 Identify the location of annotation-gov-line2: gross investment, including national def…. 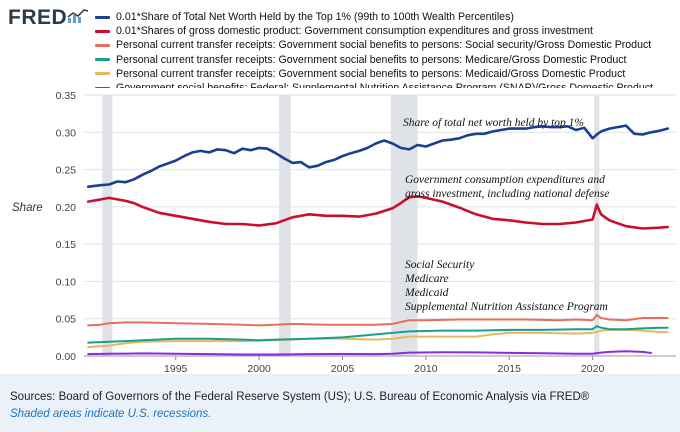
(507, 194).